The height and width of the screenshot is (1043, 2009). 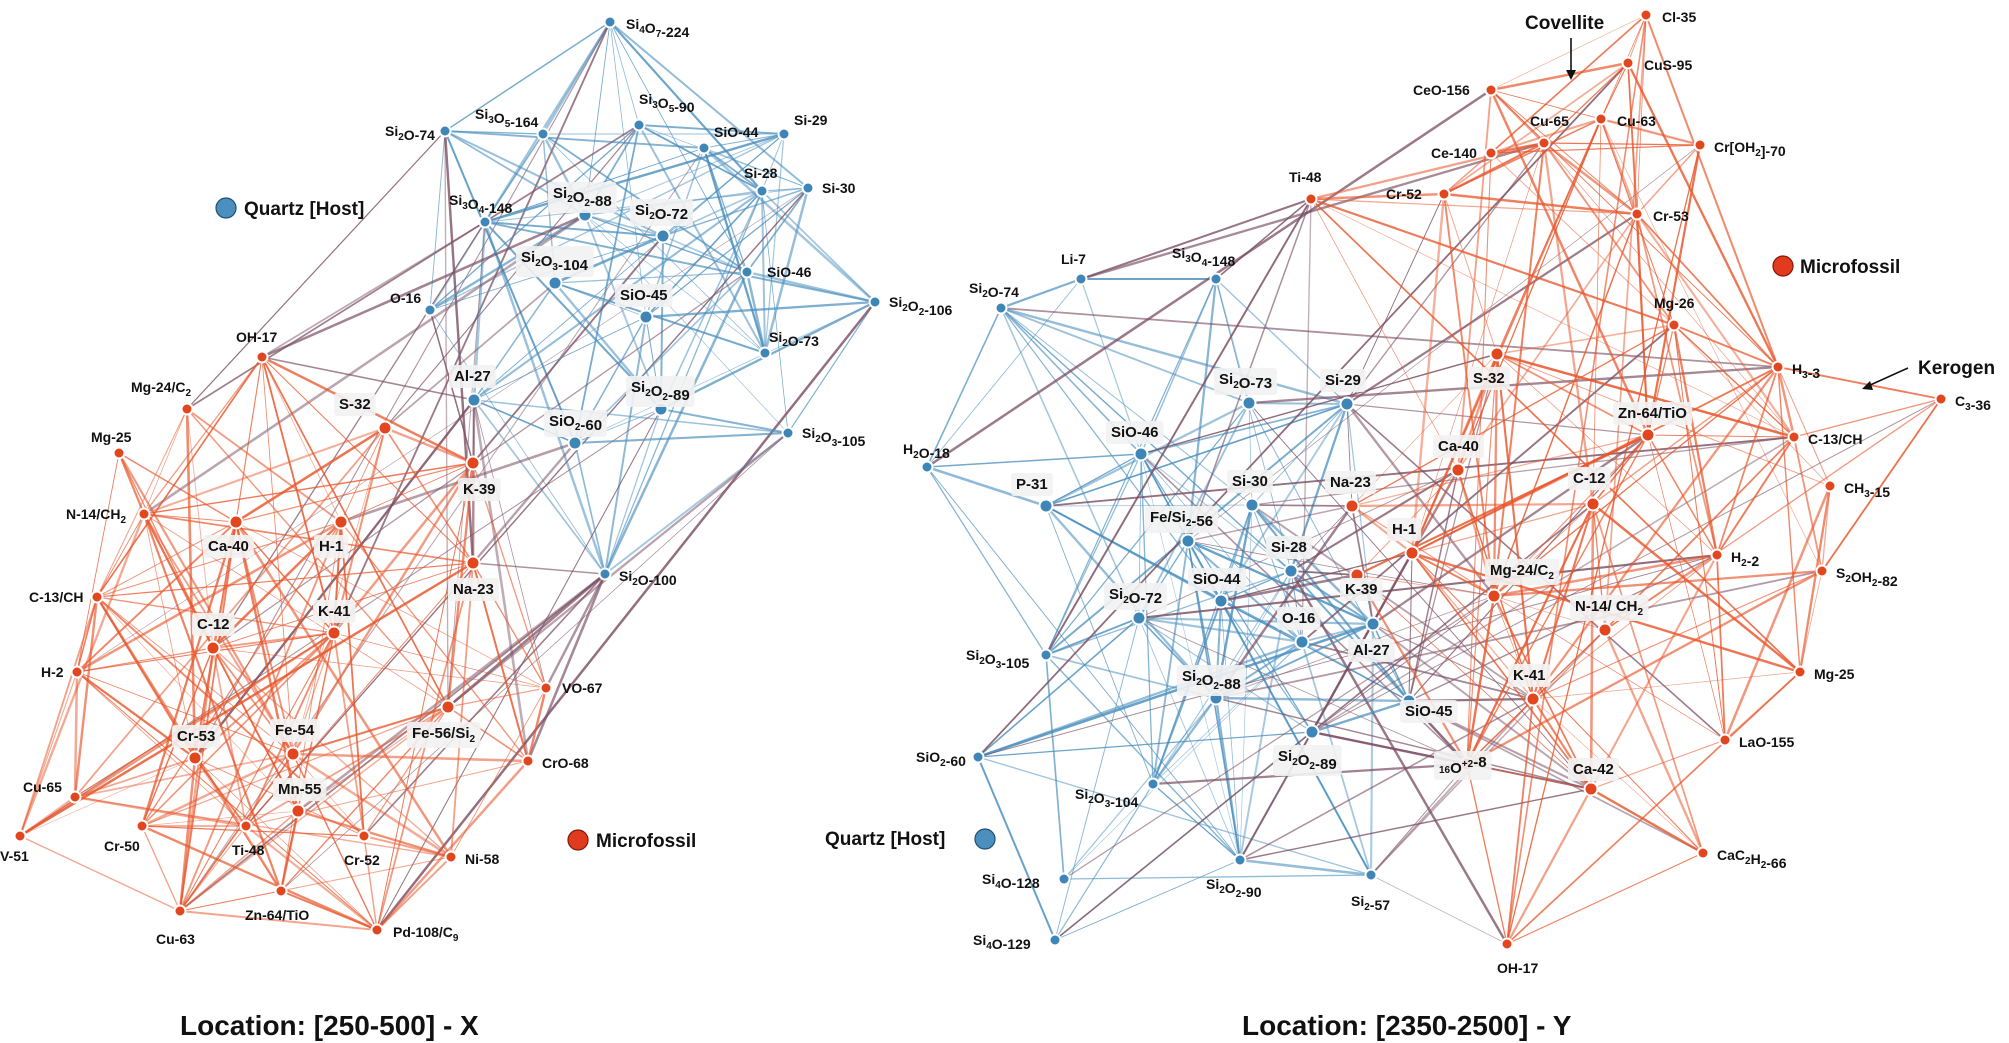 I want to click on node-label: CeO-156, so click(x=1441, y=90).